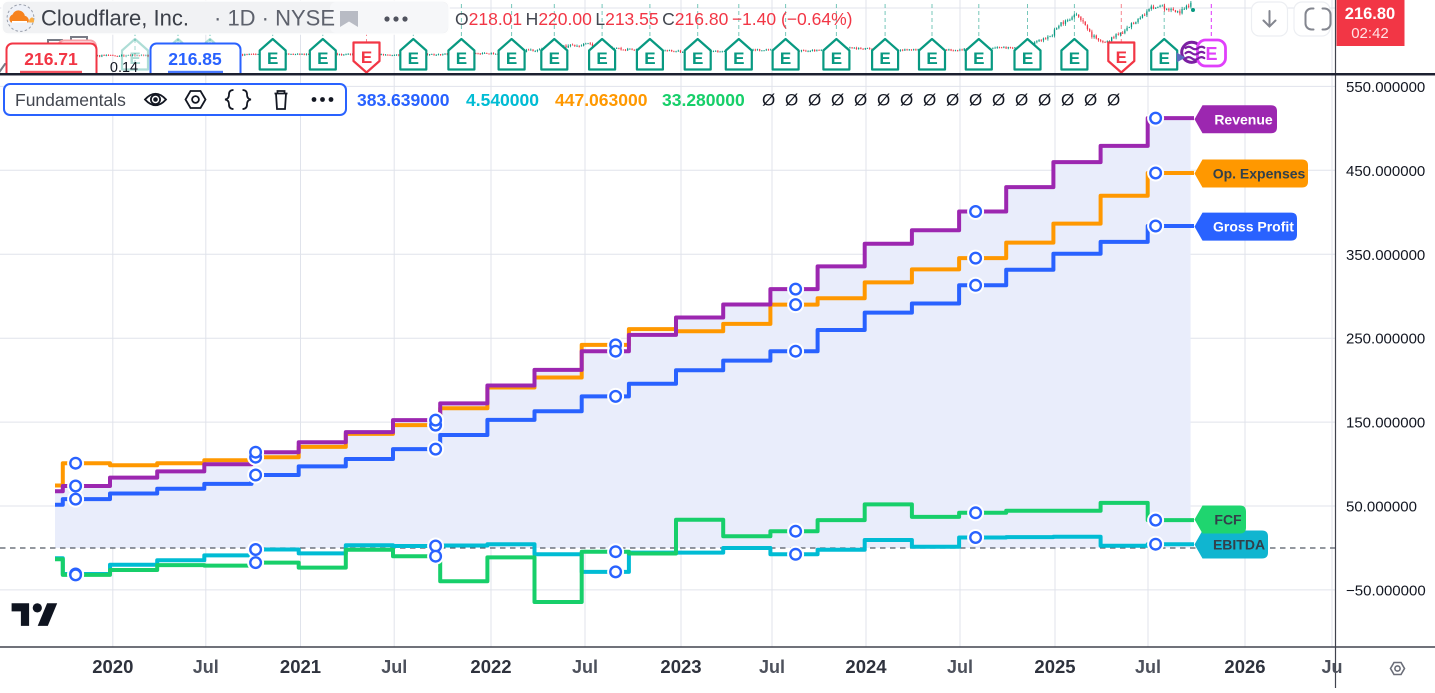 This screenshot has height=693, width=1435. Describe the element at coordinates (502, 100) in the screenshot. I see `svg-text: 4.540000` at that location.